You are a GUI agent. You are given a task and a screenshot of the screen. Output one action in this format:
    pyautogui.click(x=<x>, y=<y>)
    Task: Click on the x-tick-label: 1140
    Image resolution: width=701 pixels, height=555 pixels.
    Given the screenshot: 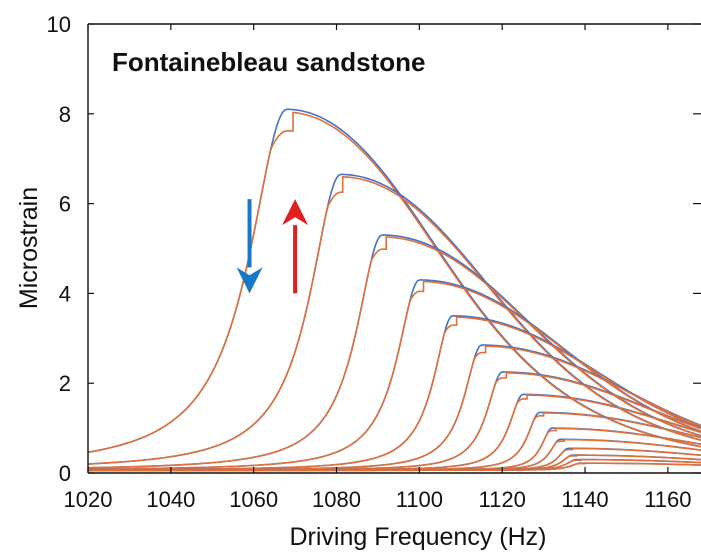 What is the action you would take?
    pyautogui.click(x=584, y=499)
    